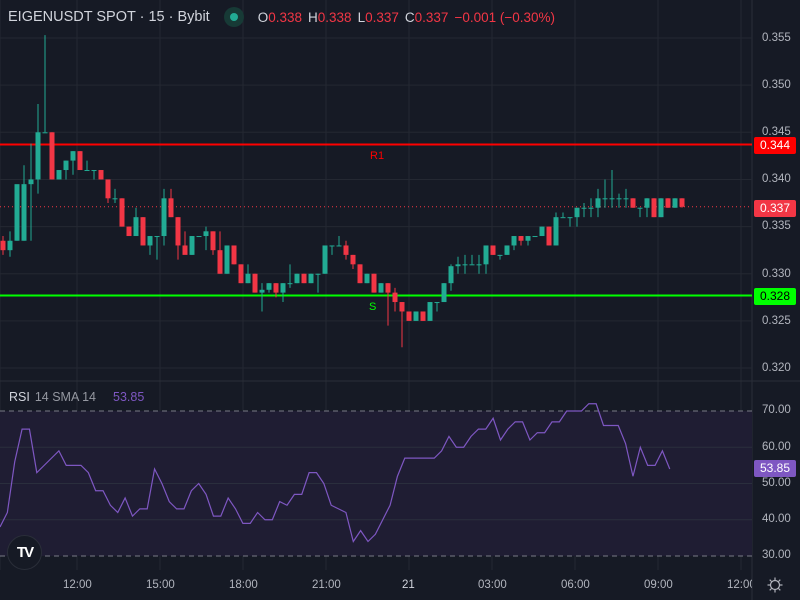 The image size is (800, 600). What do you see at coordinates (776, 368) in the screenshot?
I see `price-axis-label: 0.320` at bounding box center [776, 368].